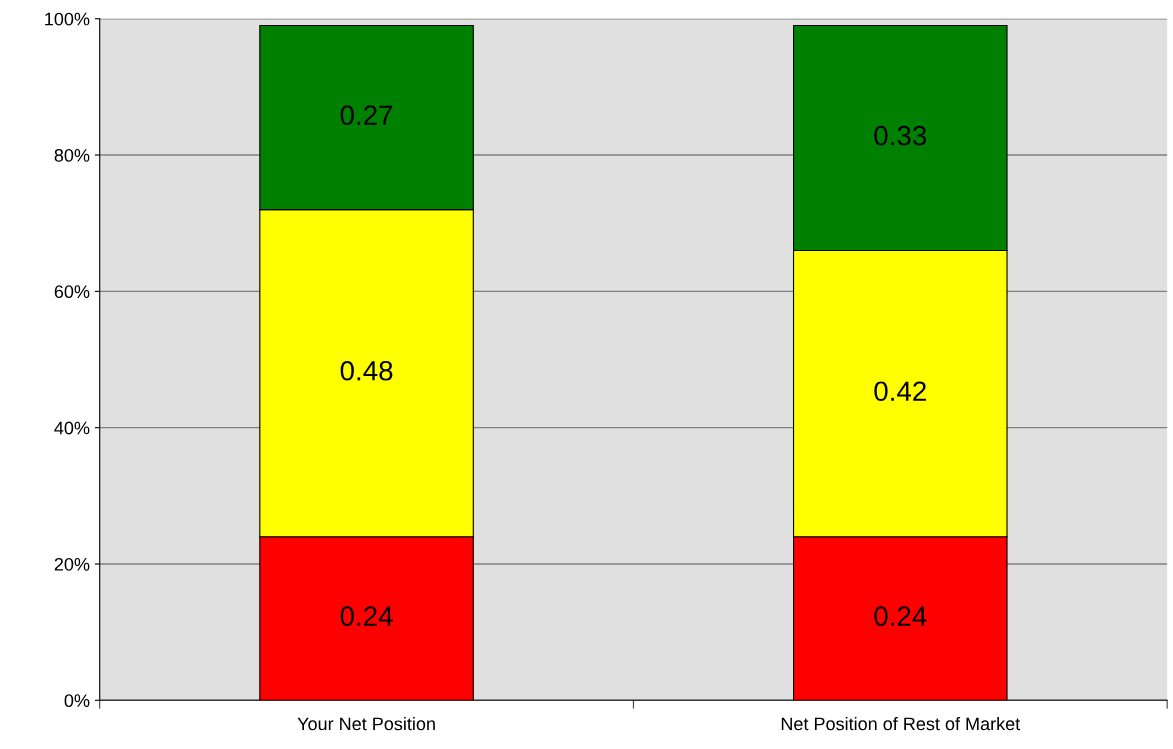 This screenshot has height=749, width=1173. Describe the element at coordinates (72, 564) in the screenshot. I see `y-tick-label: 20%` at that location.